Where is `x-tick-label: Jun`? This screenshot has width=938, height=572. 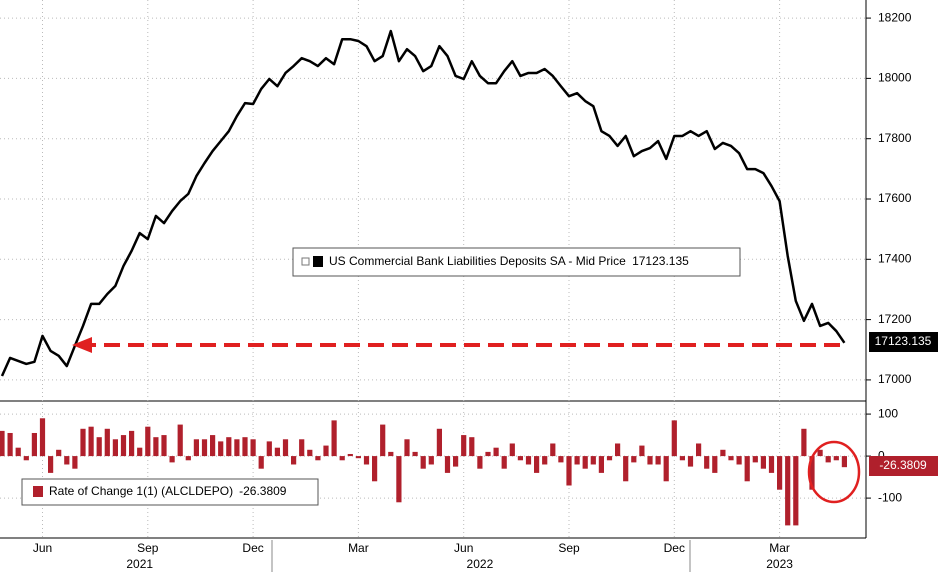 x-tick-label: Jun is located at coordinates (42, 548).